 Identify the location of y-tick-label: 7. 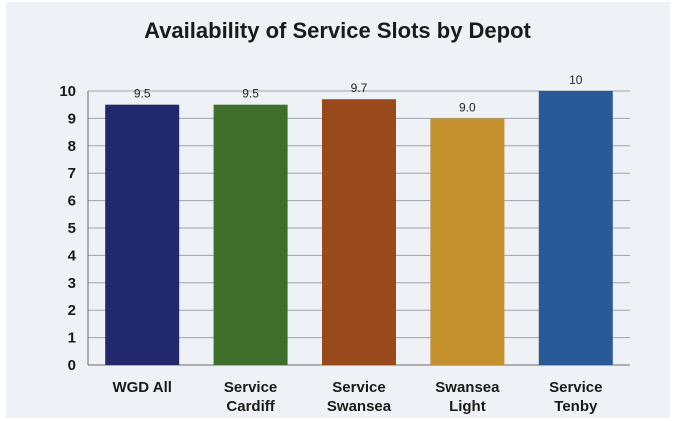
(72, 173).